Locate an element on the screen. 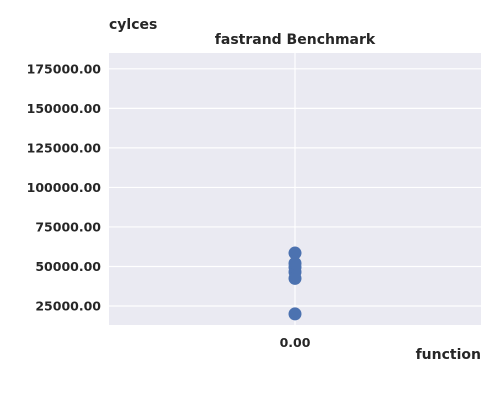 The height and width of the screenshot is (400, 500). y-tick-label: 125000.00 is located at coordinates (64, 147).